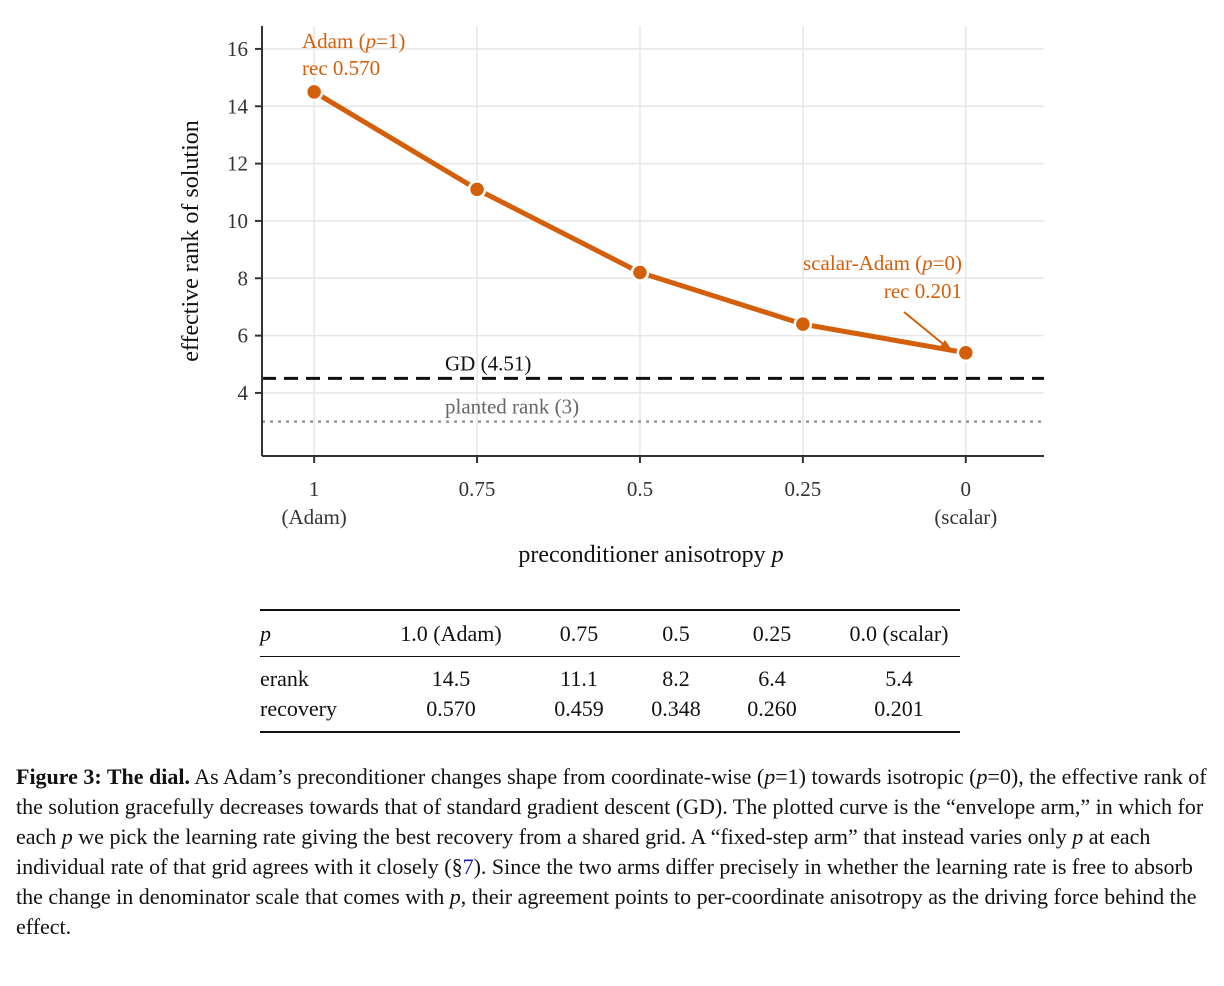 The height and width of the screenshot is (986, 1224). I want to click on table-header-025: 0.25, so click(772, 633).